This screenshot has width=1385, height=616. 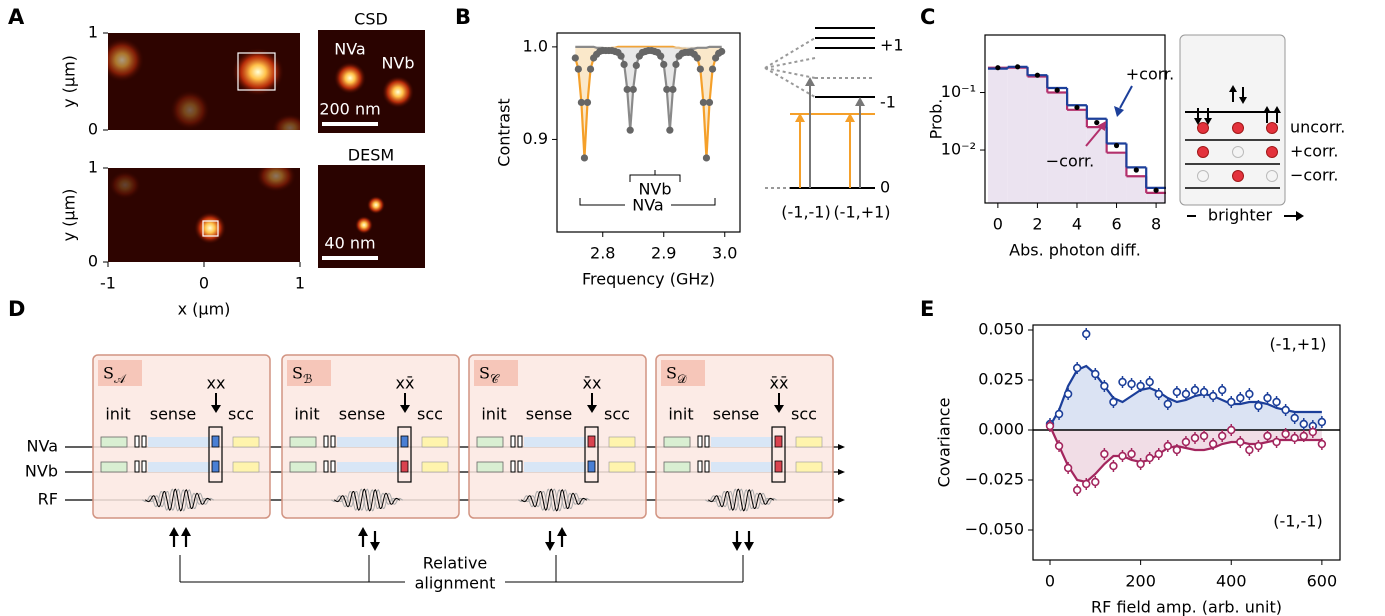 I want to click on level-label: -1, so click(x=888, y=102).